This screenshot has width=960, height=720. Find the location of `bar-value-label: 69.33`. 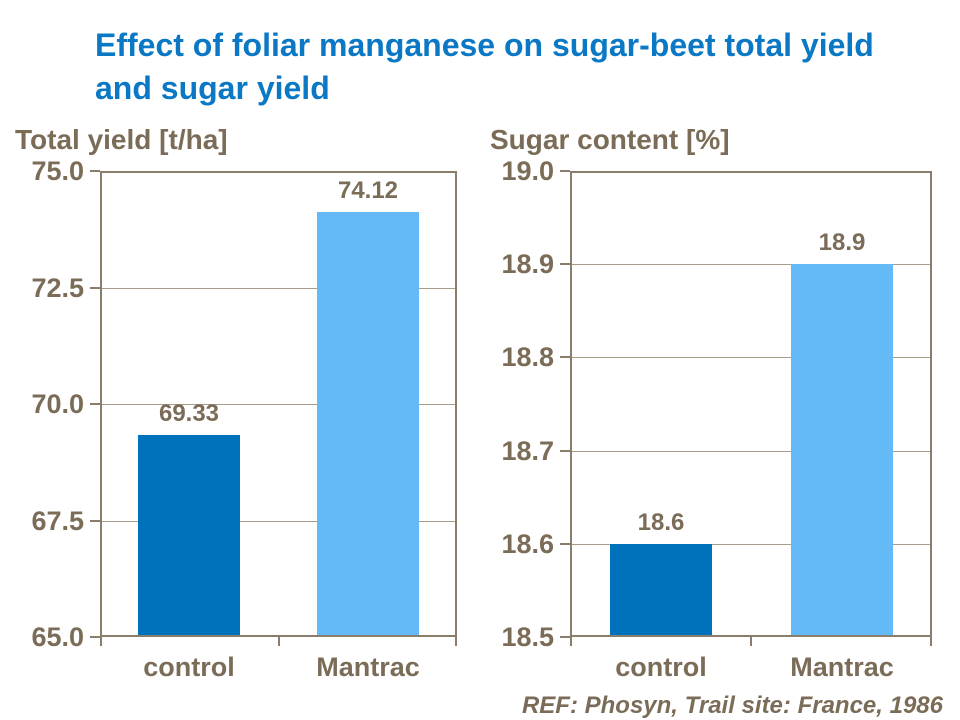

bar-value-label: 69.33 is located at coordinates (189, 413).